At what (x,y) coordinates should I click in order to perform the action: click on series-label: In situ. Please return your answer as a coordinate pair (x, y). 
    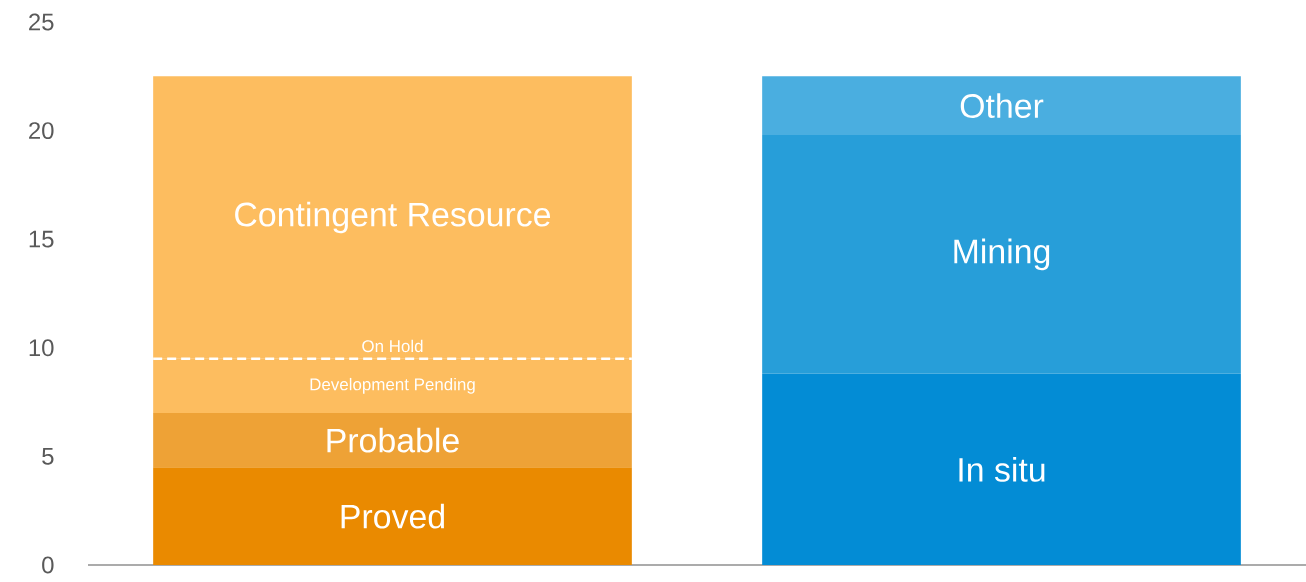
    Looking at the image, I should click on (1002, 469).